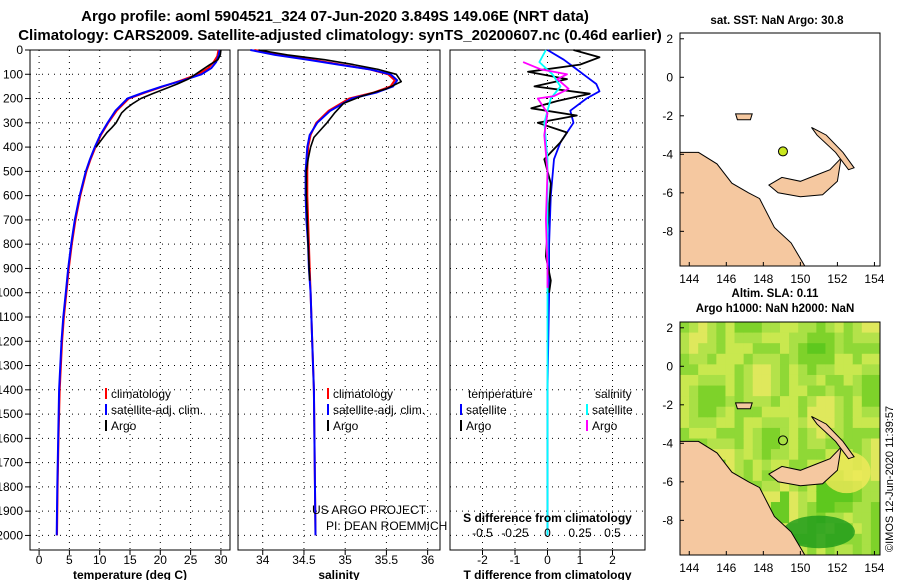 The width and height of the screenshot is (900, 580). I want to click on legend-label: Argo, so click(346, 426).